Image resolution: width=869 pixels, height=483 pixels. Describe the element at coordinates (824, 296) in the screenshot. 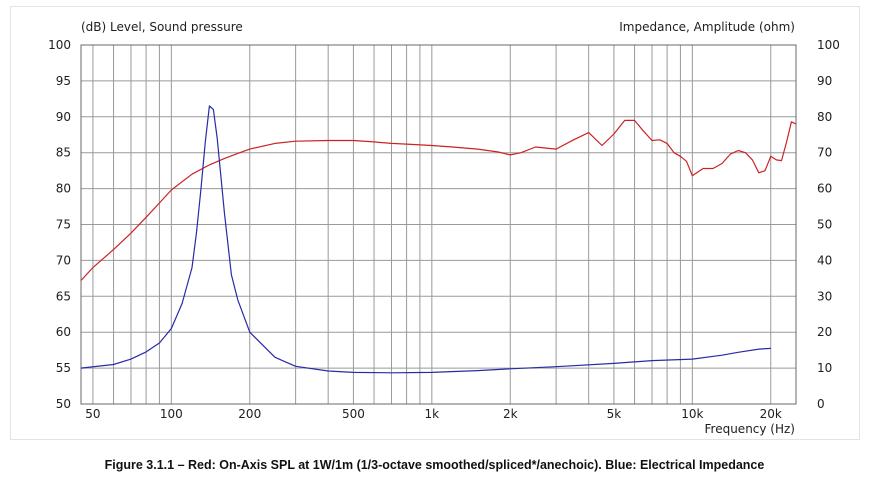

I see `y-tick-label-right: 30` at that location.